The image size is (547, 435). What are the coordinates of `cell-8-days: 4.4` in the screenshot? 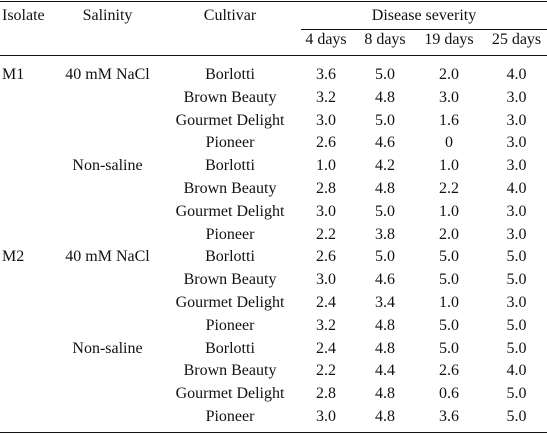 It's located at (385, 370).